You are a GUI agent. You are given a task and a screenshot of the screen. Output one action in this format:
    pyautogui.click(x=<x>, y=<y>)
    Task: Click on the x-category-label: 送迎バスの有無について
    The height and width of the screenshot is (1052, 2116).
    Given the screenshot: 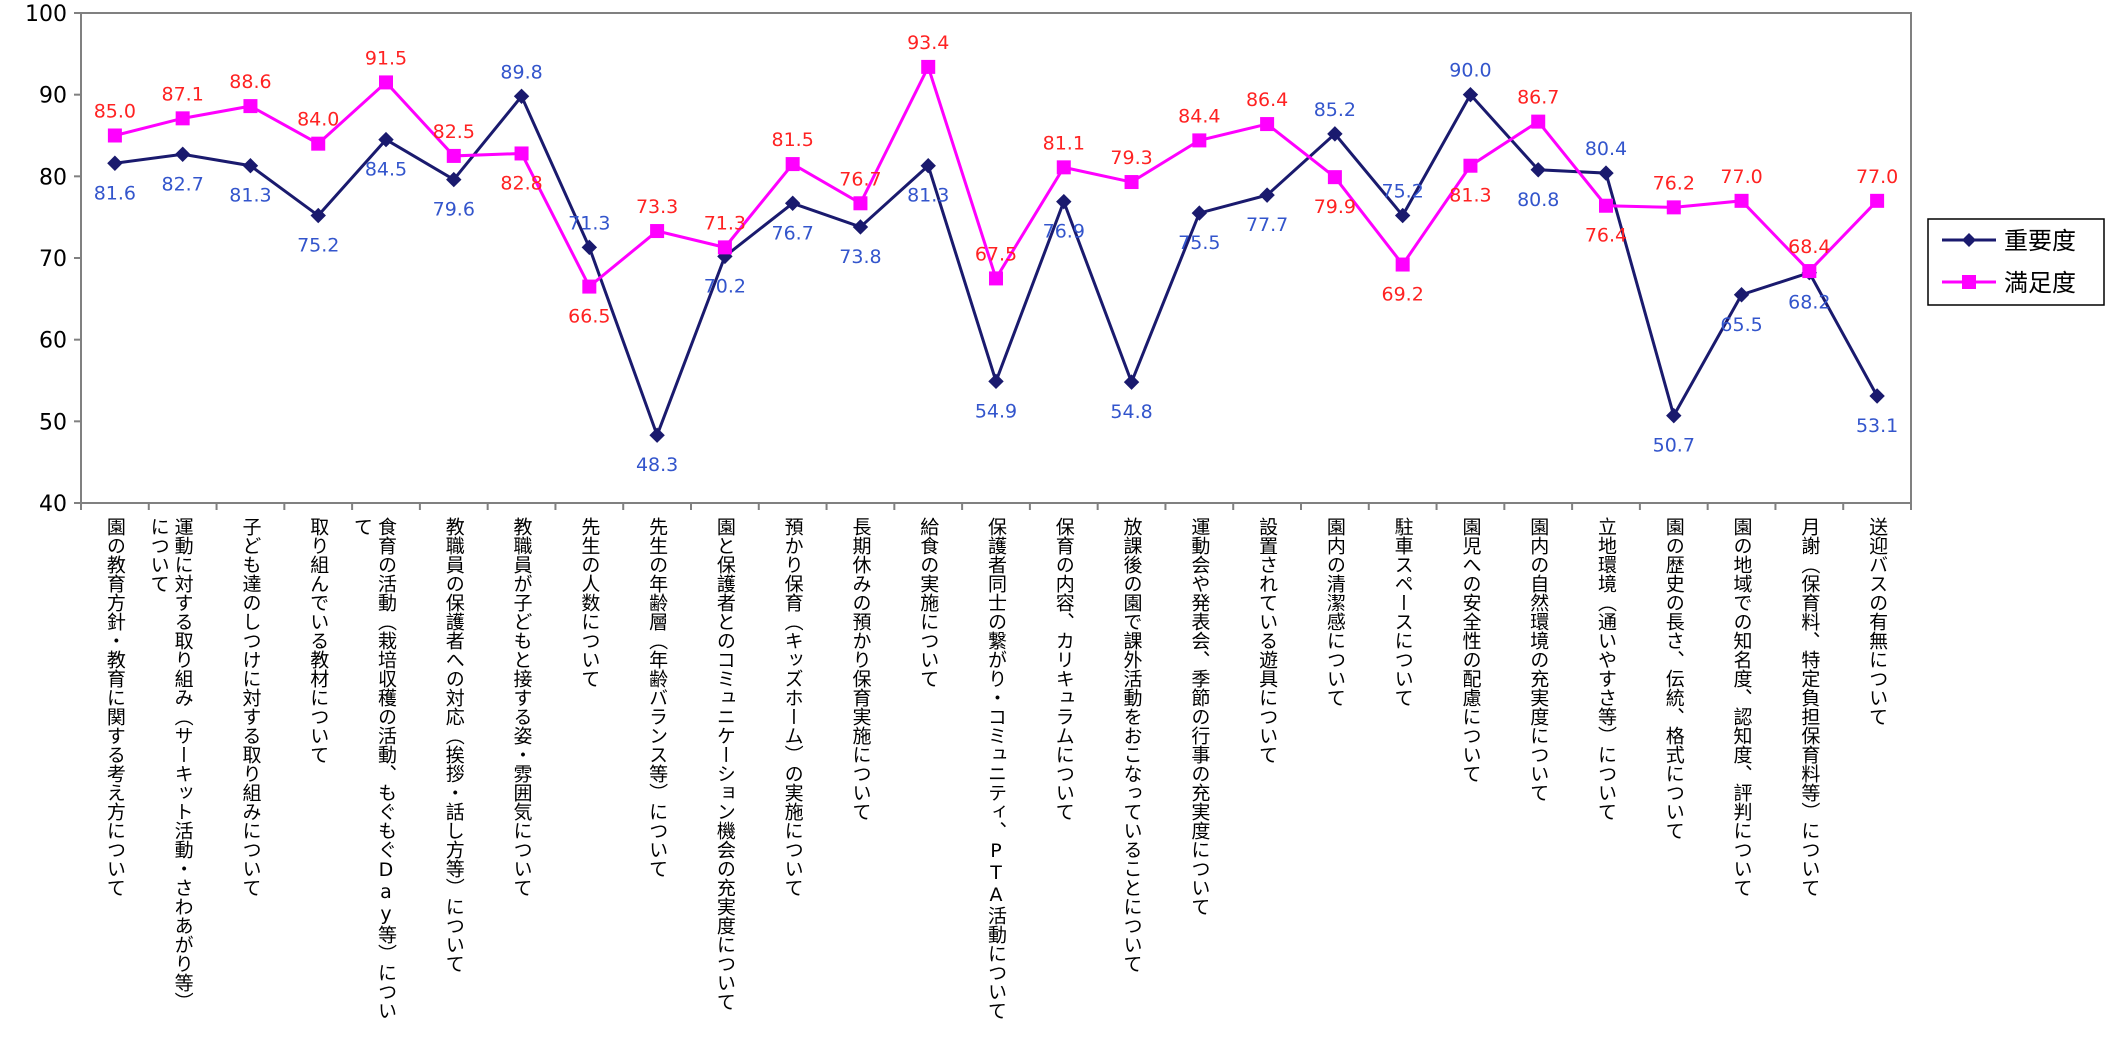 What is the action you would take?
    pyautogui.click(x=1877, y=621)
    